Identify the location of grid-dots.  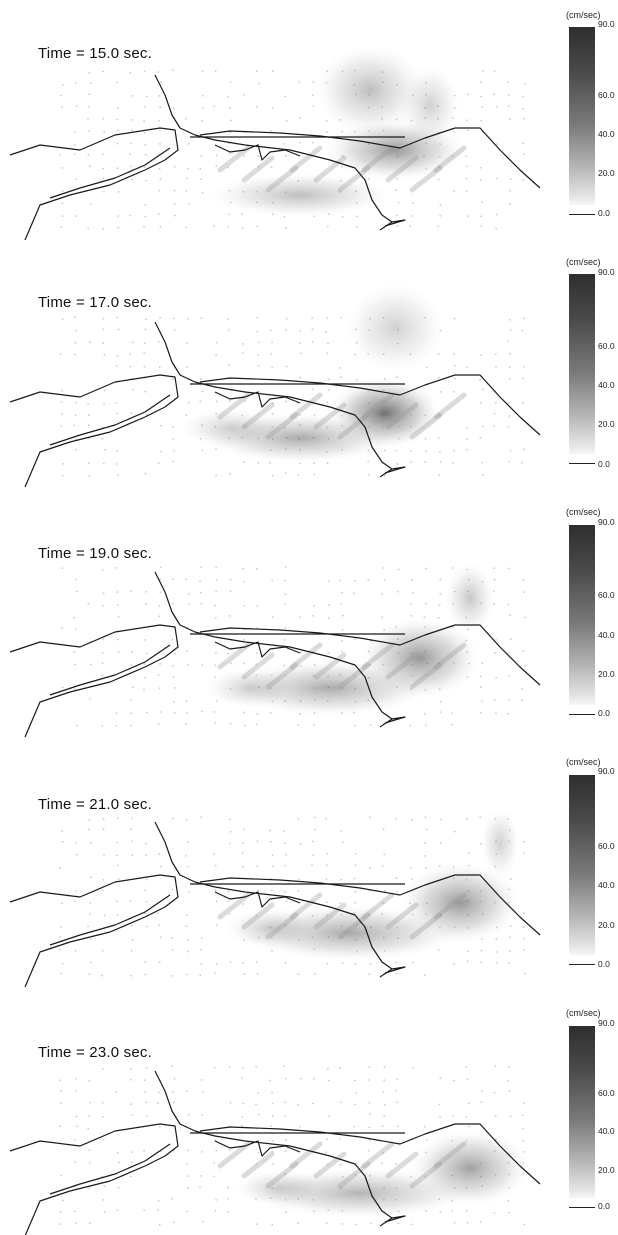
(292, 1145).